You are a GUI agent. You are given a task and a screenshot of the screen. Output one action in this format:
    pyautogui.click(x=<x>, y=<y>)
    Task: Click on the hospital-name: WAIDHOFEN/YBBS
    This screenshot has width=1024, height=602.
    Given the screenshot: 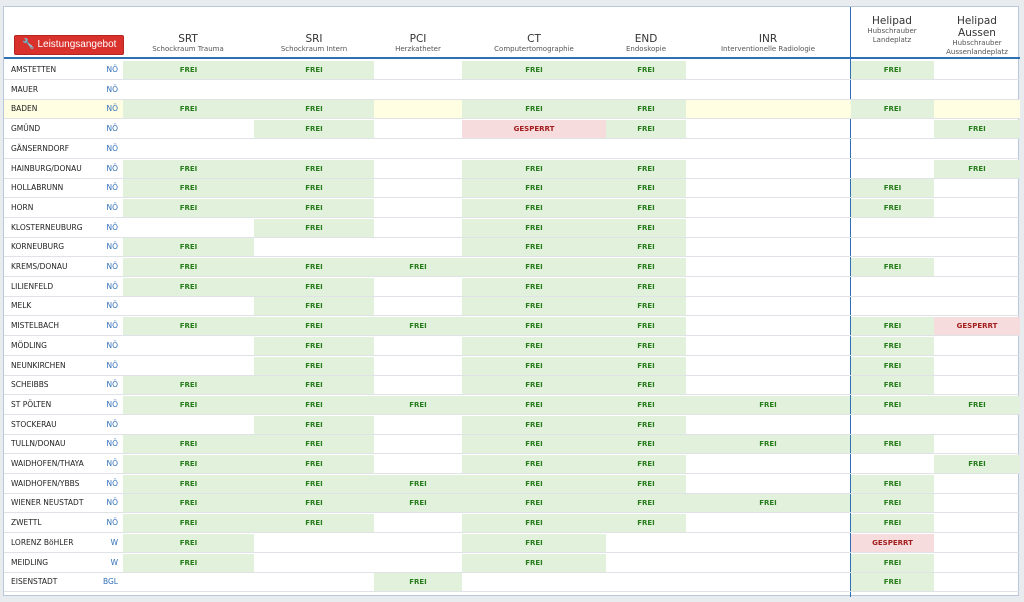 What is the action you would take?
    pyautogui.click(x=45, y=483)
    